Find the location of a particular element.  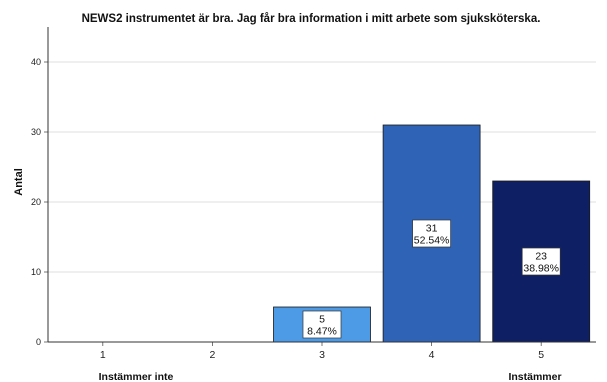

data-label-count: 5 is located at coordinates (322, 320).